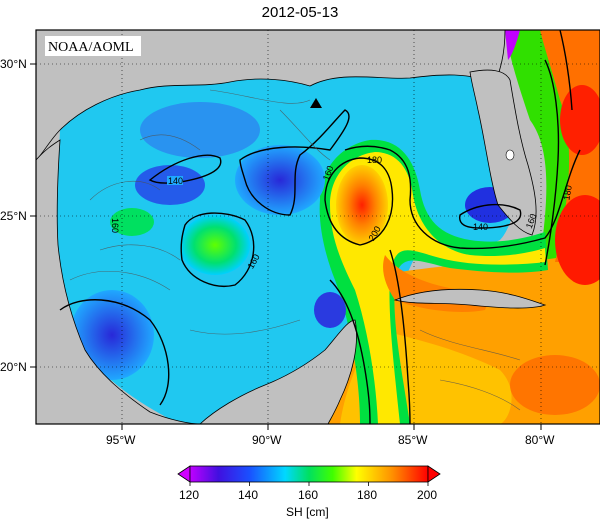  Describe the element at coordinates (413, 440) in the screenshot. I see `lon-label: 85°W` at that location.